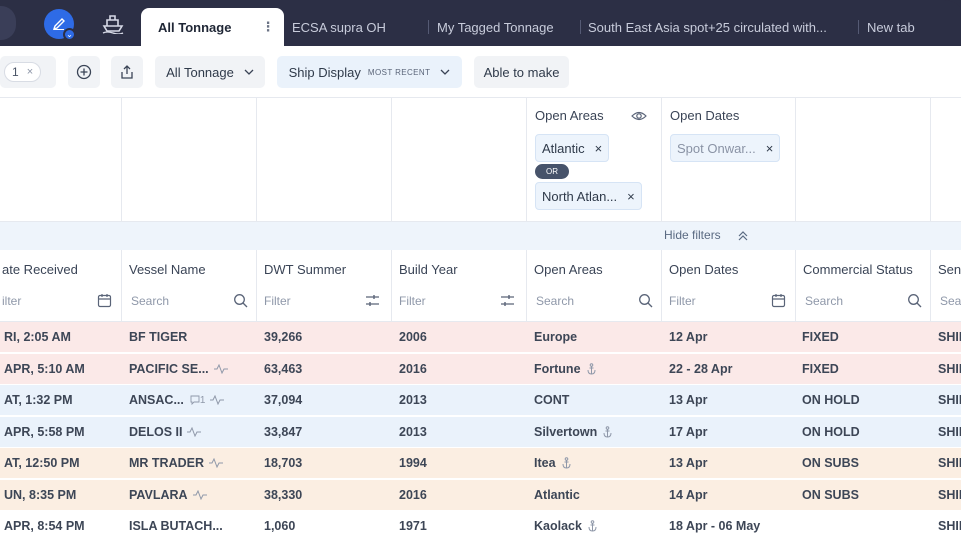 This screenshot has height=548, width=966. I want to click on date-filter-input: ilter, so click(12, 301).